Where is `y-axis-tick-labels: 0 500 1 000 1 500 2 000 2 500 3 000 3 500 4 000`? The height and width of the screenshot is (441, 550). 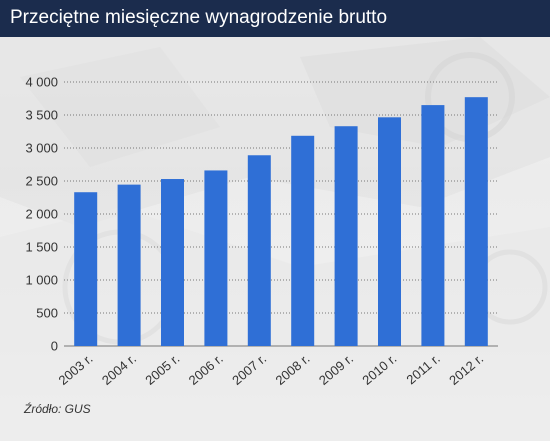 y-axis-tick-labels: 0 500 1 000 1 500 2 000 2 500 3 000 3 500 4 000 is located at coordinates (41, 214).